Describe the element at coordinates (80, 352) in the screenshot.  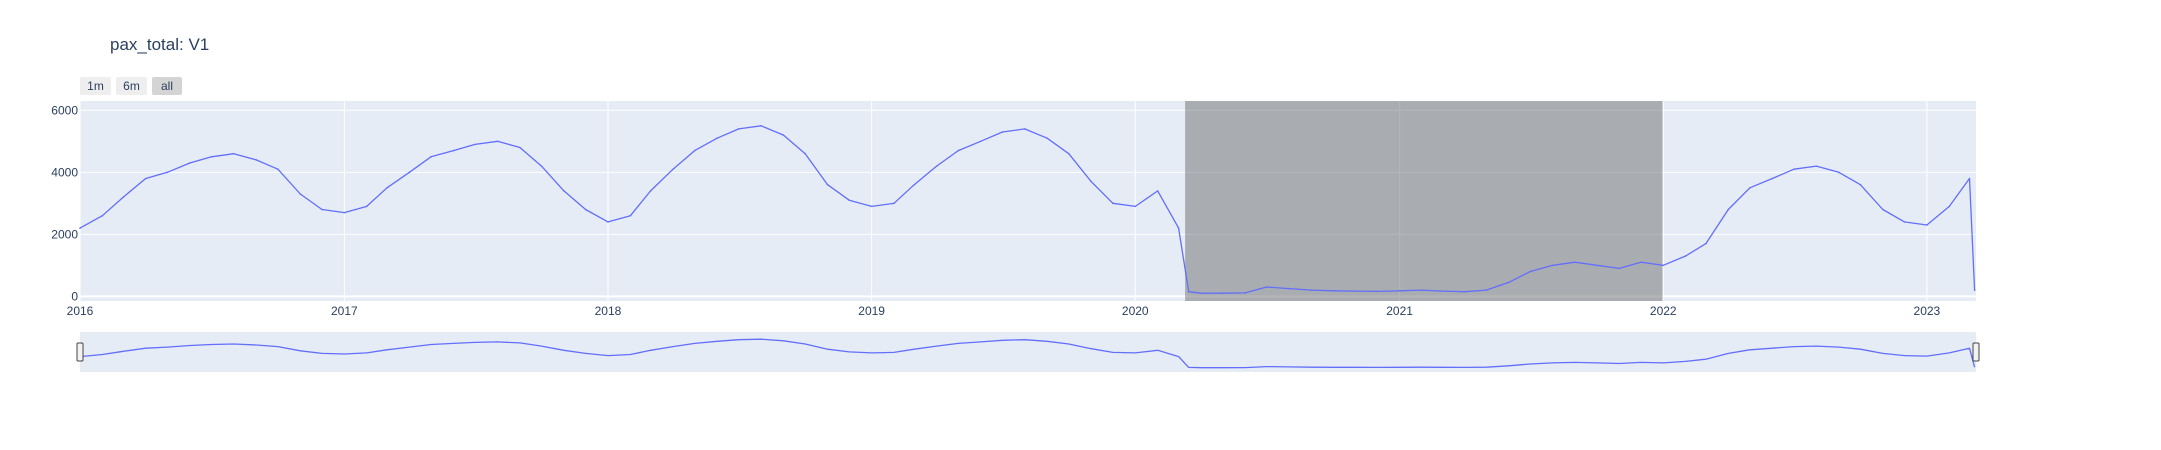
I see `range-slider-left-handle` at that location.